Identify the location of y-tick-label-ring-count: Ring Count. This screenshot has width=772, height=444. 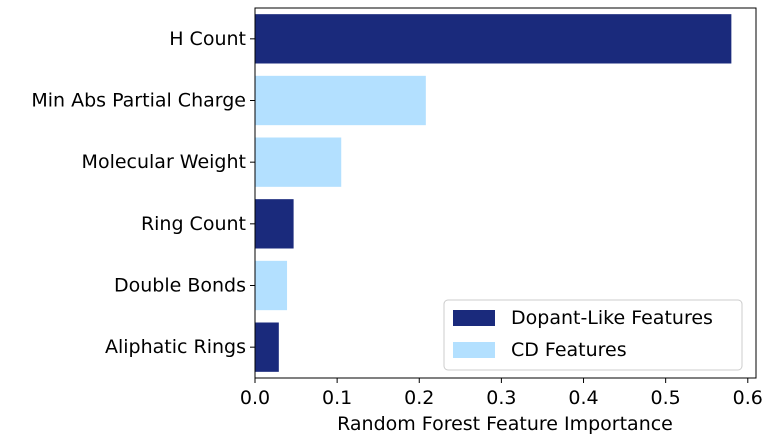
(193, 224).